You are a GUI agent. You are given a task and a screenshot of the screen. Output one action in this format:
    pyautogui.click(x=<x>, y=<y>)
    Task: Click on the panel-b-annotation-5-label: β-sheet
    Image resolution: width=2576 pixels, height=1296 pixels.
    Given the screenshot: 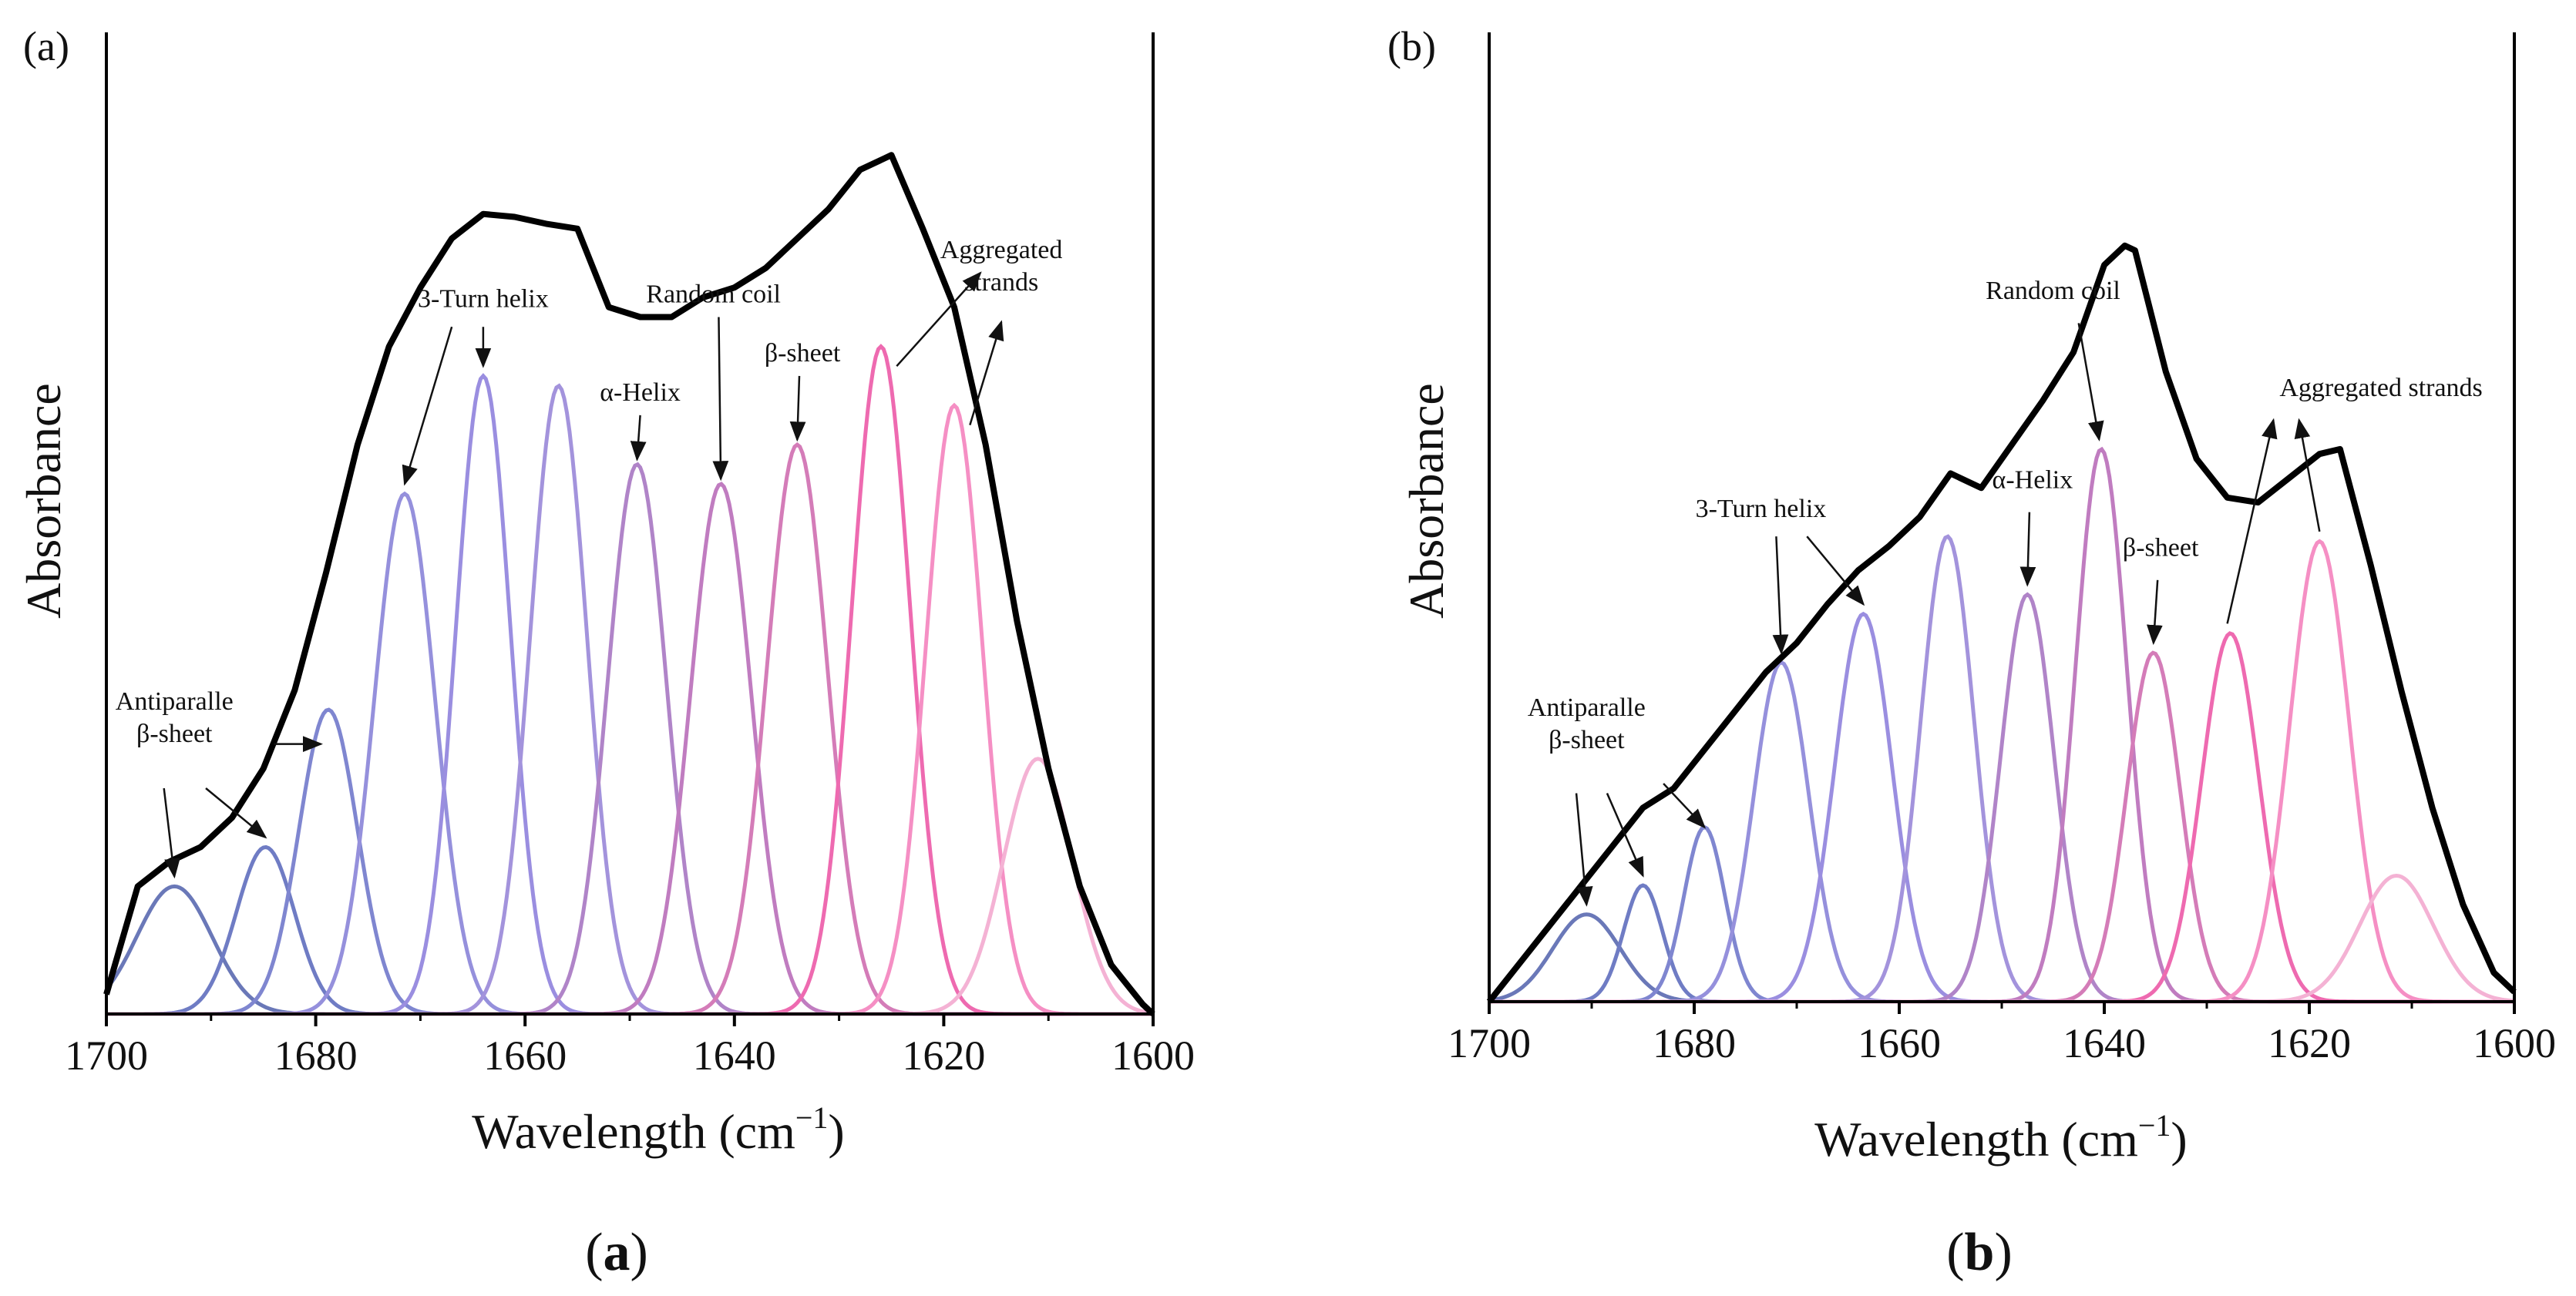 What is the action you would take?
    pyautogui.click(x=2161, y=548)
    